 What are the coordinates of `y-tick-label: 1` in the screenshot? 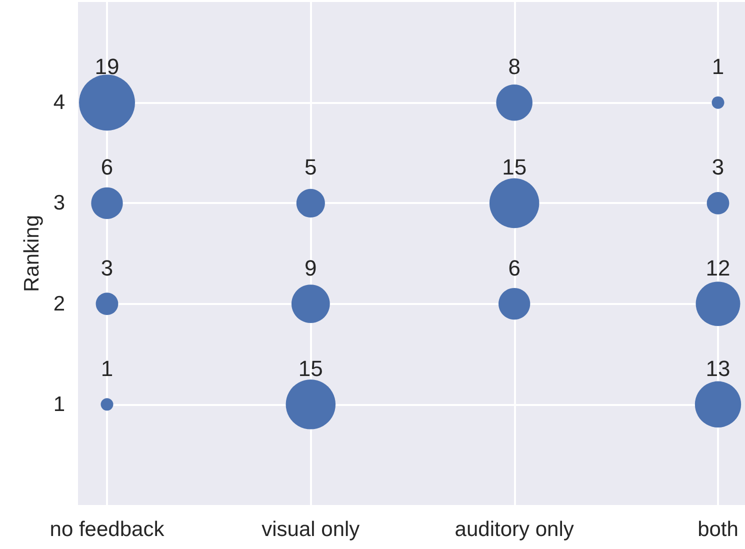 It's located at (59, 404).